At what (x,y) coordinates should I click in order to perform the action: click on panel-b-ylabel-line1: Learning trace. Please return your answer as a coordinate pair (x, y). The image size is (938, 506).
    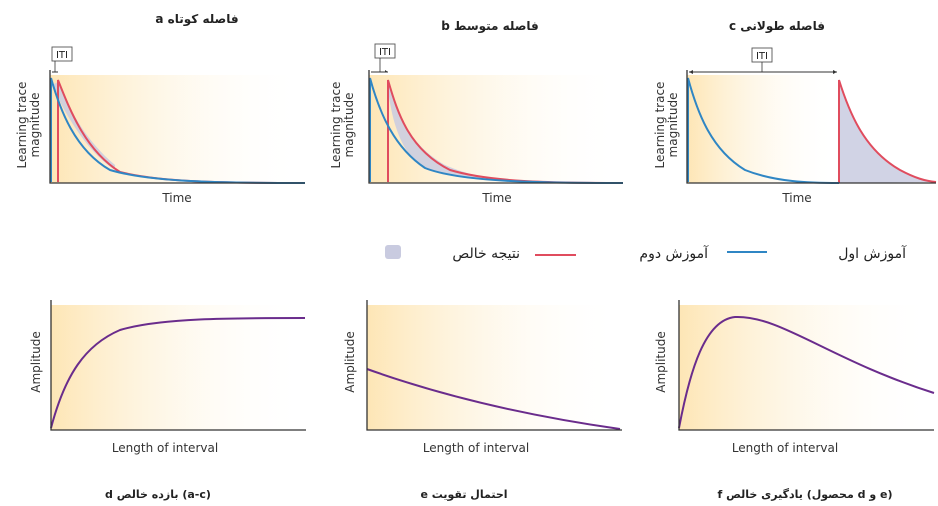
    Looking at the image, I should click on (336, 125).